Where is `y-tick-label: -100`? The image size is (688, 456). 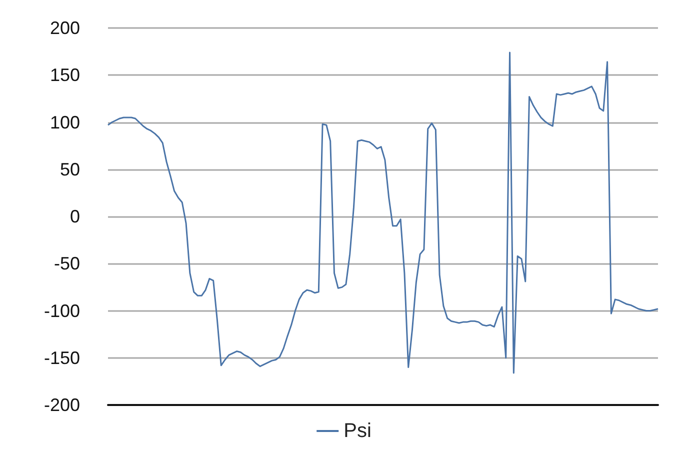
y-tick-label: -100 is located at coordinates (62, 310).